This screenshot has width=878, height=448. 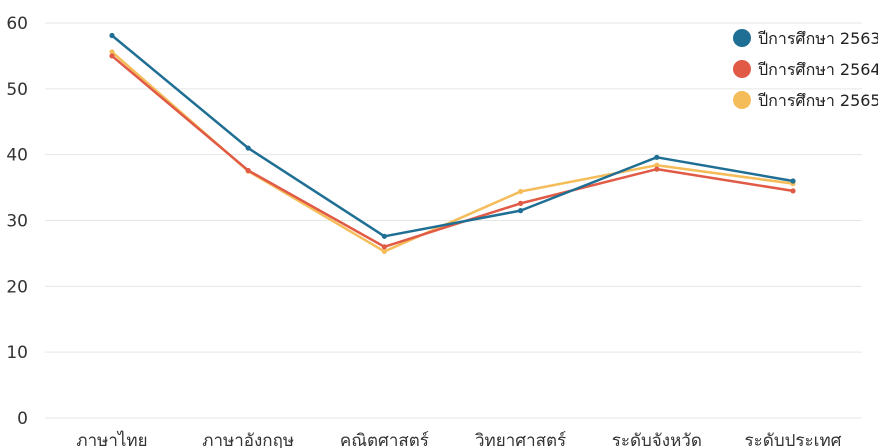 What do you see at coordinates (818, 69) in the screenshot?
I see `legend-label: ปีการศึกษา 2564` at bounding box center [818, 69].